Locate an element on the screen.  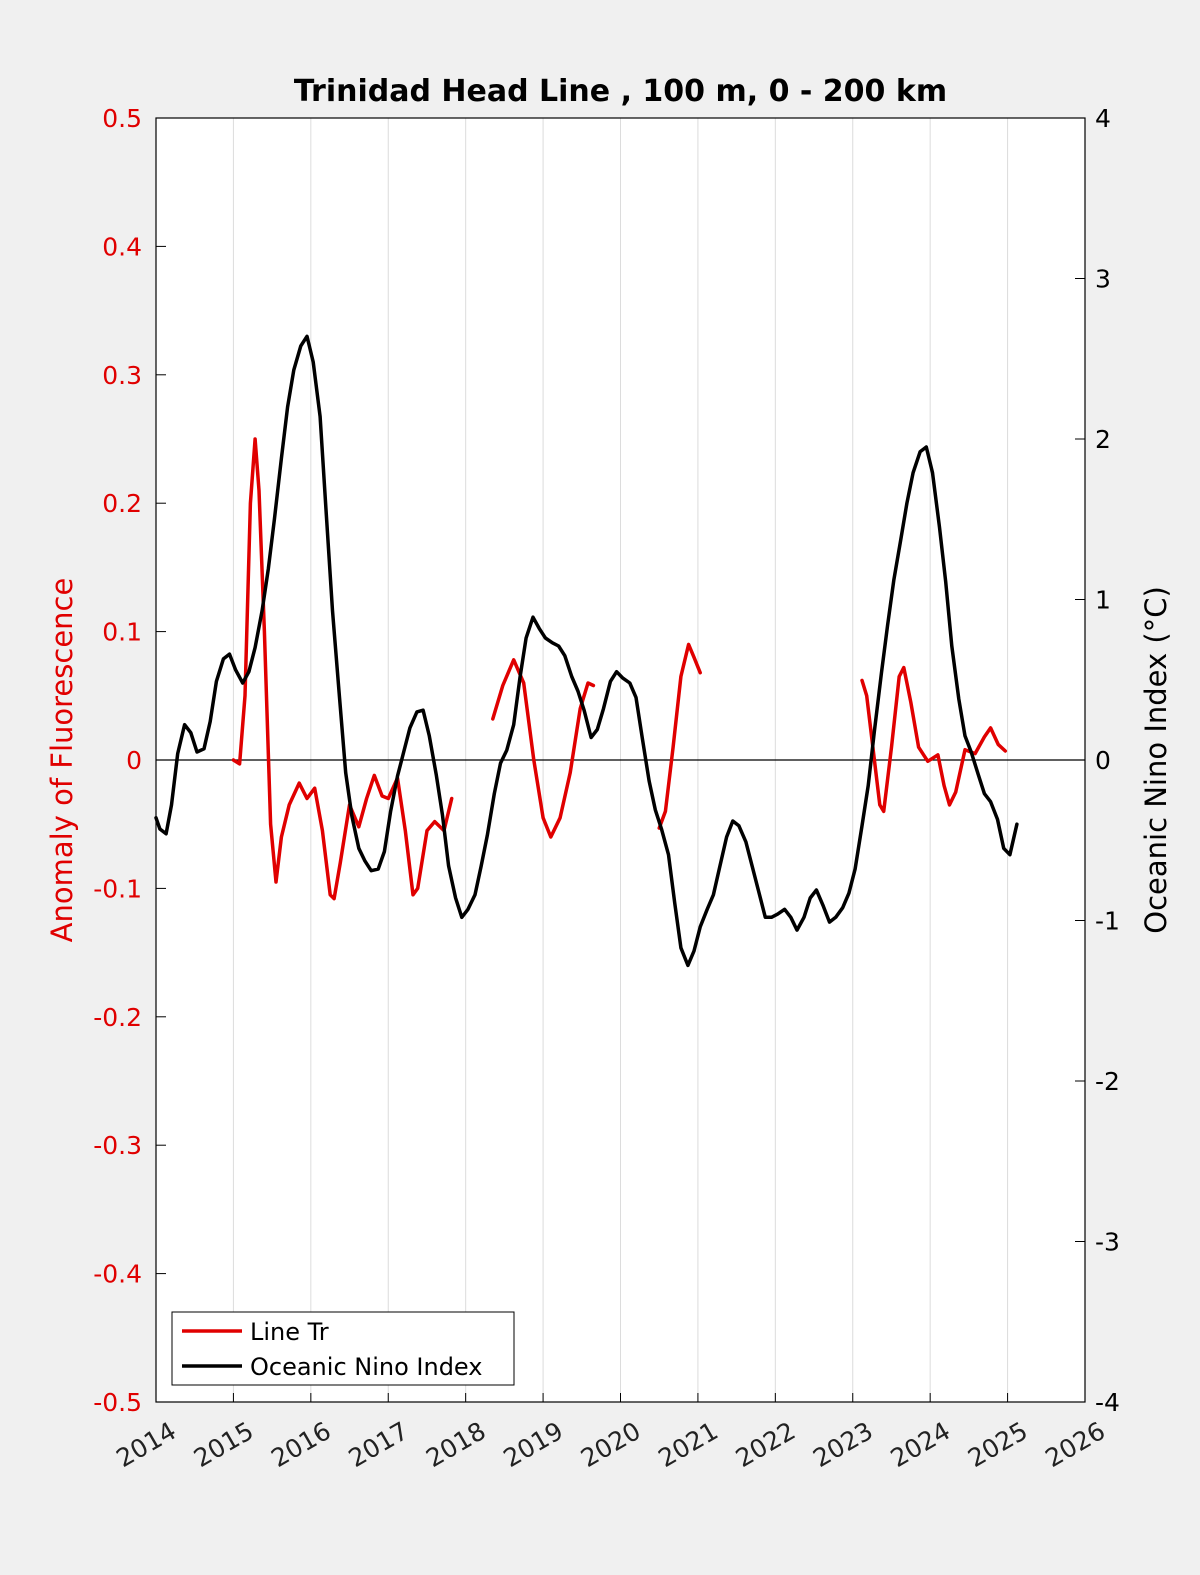
y-axis-right-label: Oceanic Nino Index (°C) is located at coordinates (1156, 760).